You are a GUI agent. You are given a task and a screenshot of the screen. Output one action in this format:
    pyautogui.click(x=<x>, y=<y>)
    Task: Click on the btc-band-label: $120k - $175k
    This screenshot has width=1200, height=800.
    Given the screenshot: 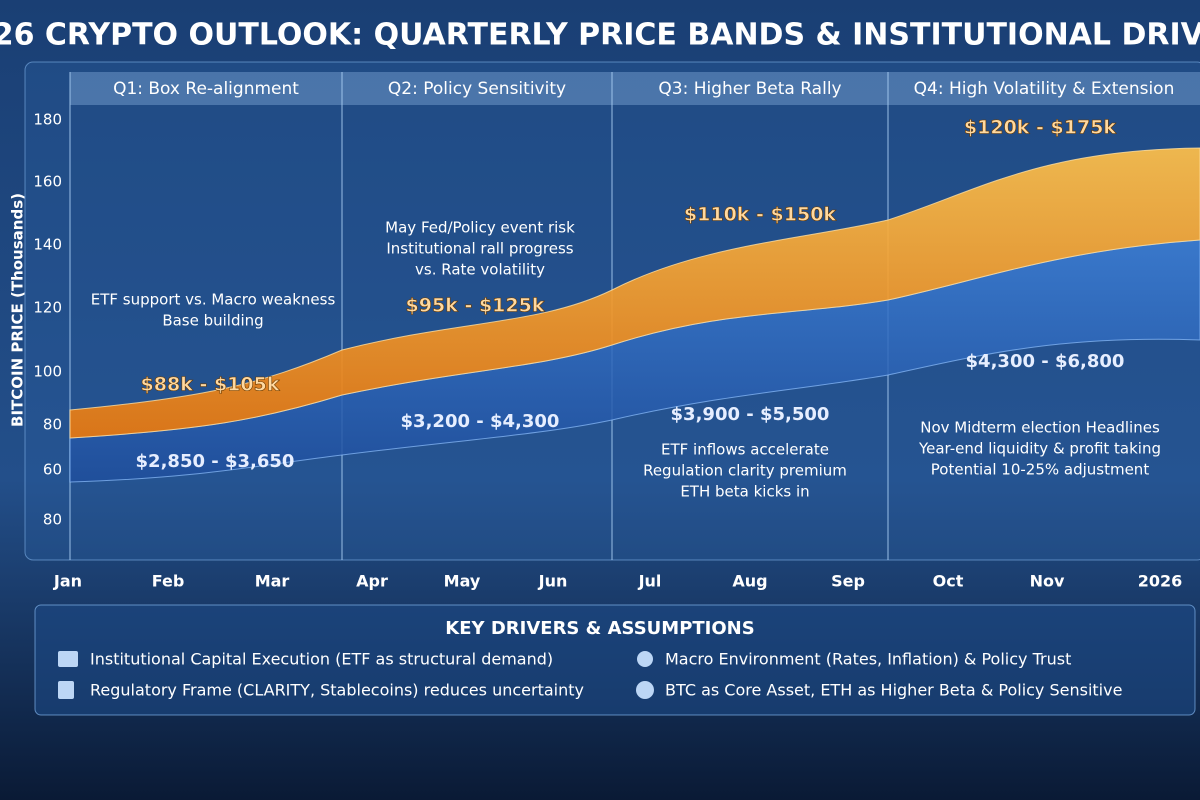 What is the action you would take?
    pyautogui.click(x=1040, y=128)
    